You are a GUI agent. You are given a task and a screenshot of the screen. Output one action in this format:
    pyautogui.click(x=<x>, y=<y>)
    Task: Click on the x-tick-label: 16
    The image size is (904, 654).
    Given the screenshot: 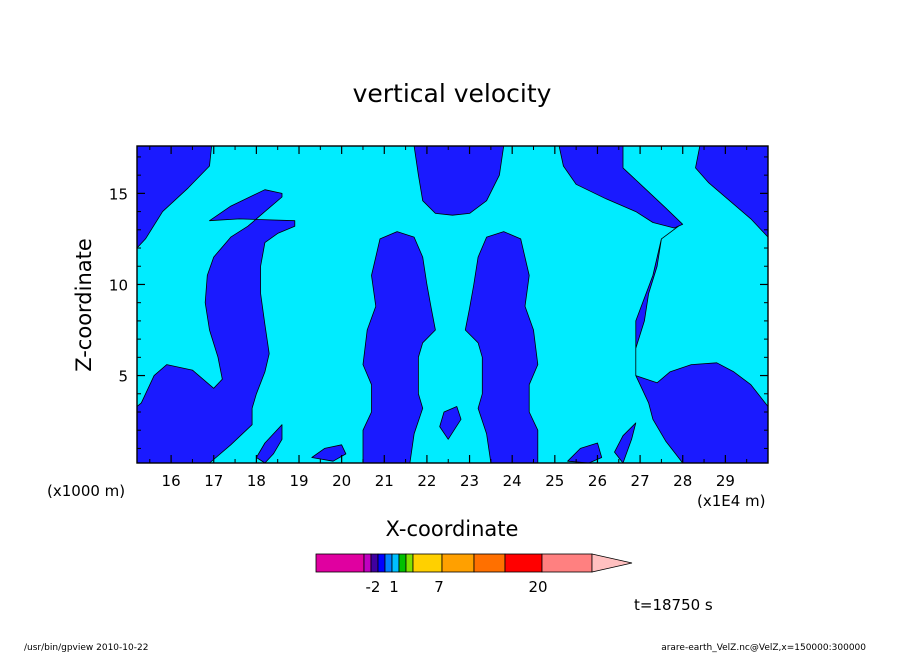 What is the action you would take?
    pyautogui.click(x=171, y=481)
    